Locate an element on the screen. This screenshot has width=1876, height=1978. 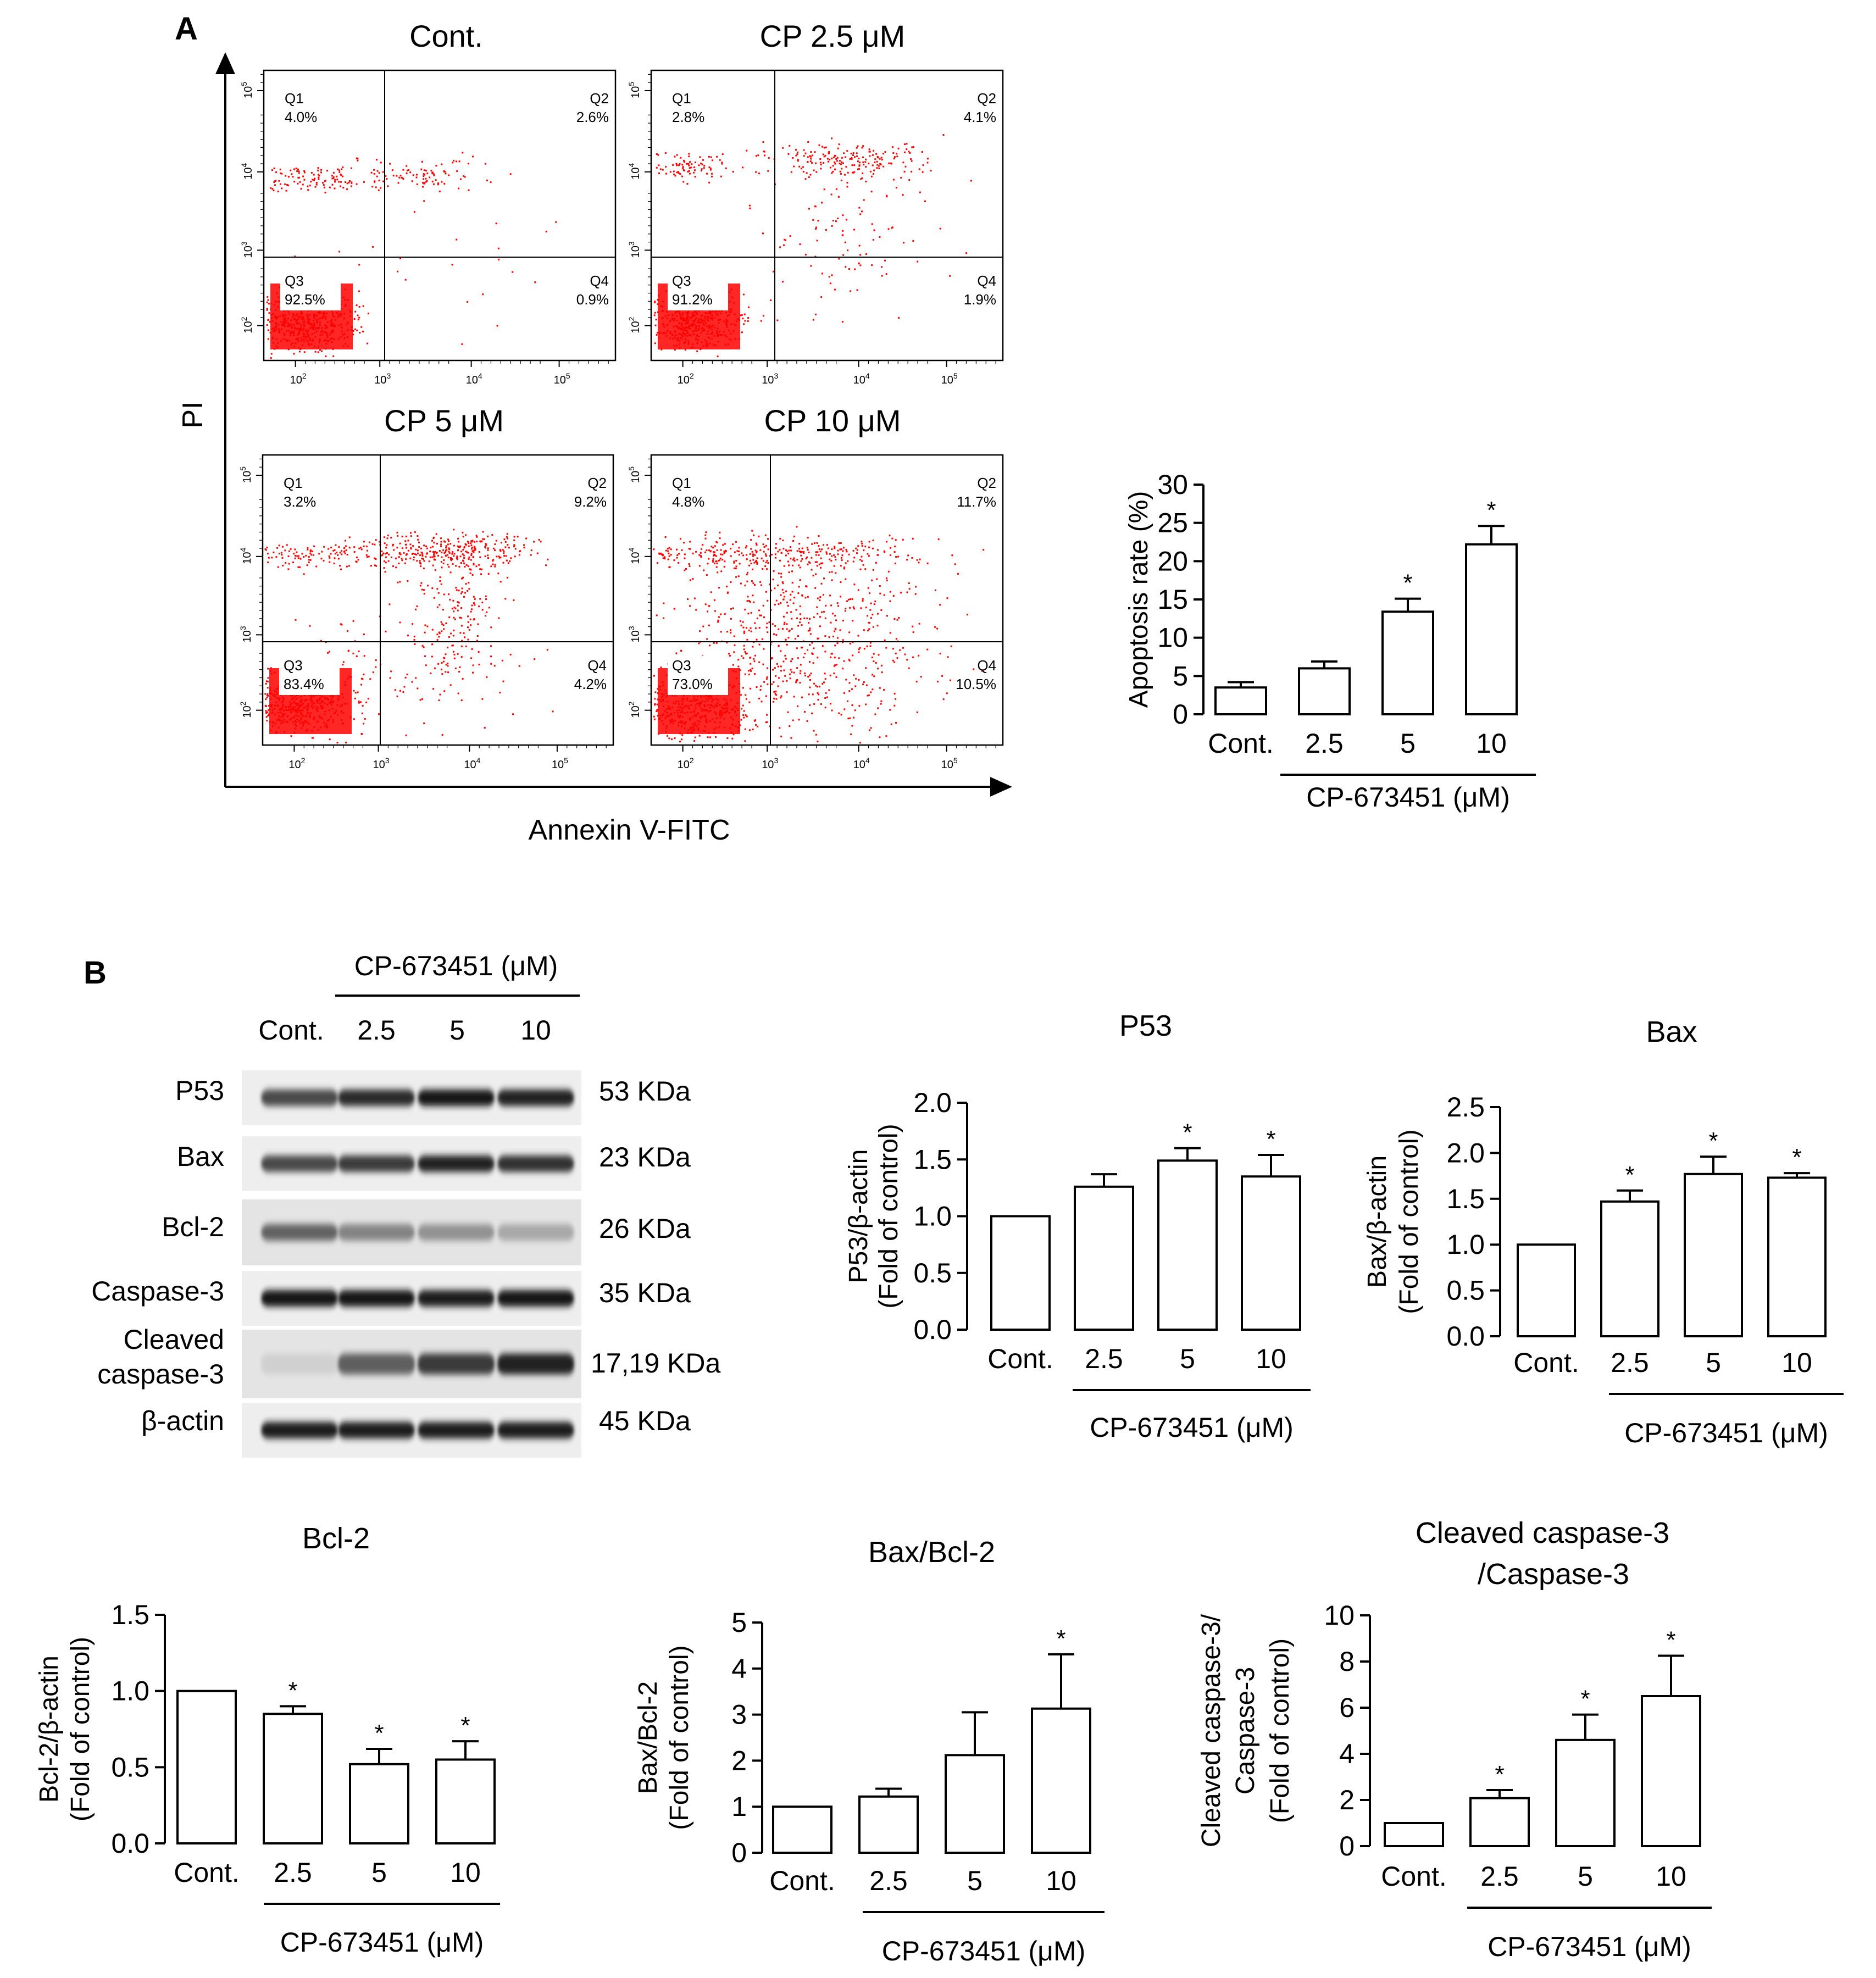
flow-tick-exponent: 5 is located at coordinates (243, 468).